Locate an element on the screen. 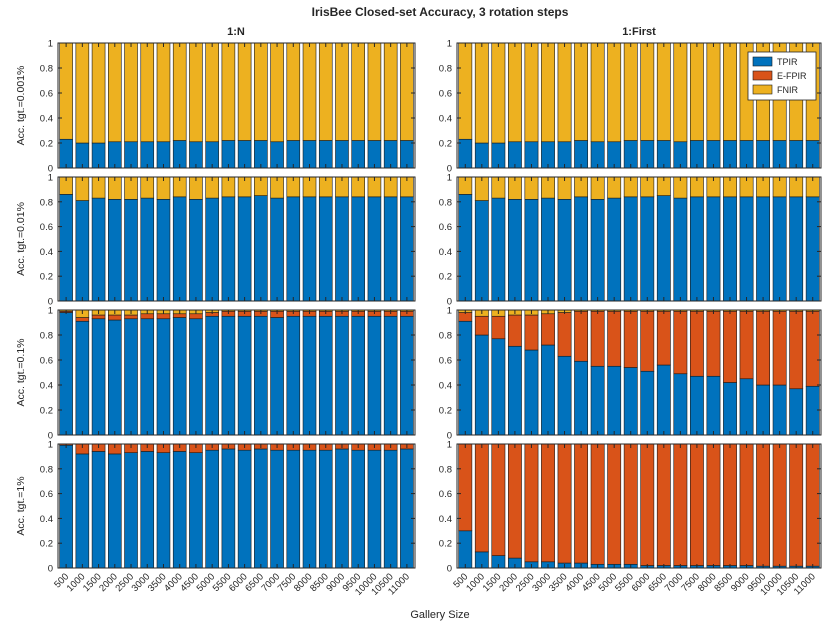 The image size is (830, 623). y-axis-label-row-2: Acc. tgt.=0.1% is located at coordinates (21, 373).